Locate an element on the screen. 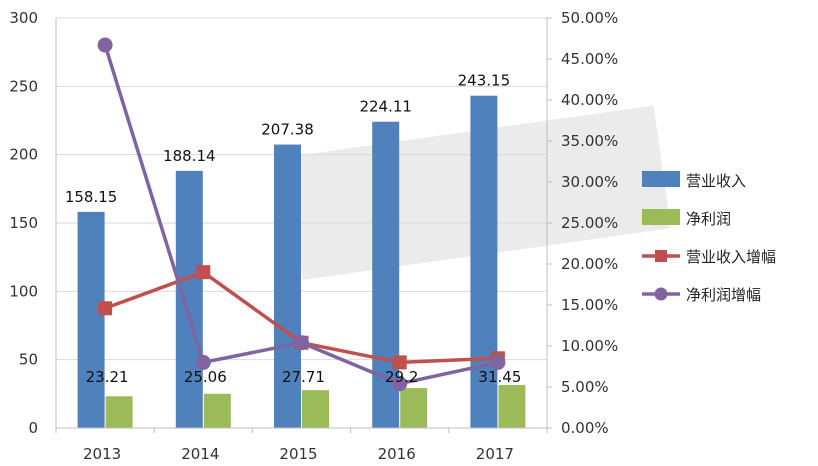 Image resolution: width=818 pixels, height=466 pixels. y-right-tick-label: 30.00% is located at coordinates (589, 182).